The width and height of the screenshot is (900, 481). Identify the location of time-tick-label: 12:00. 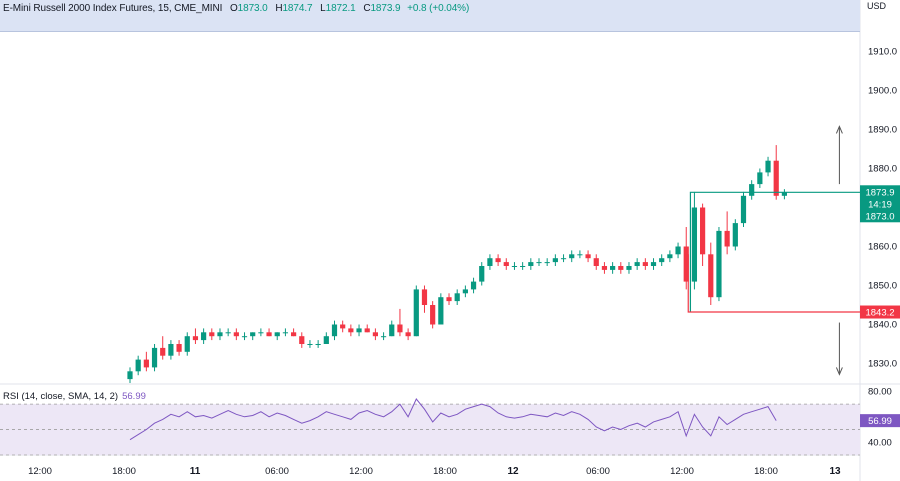
(682, 471).